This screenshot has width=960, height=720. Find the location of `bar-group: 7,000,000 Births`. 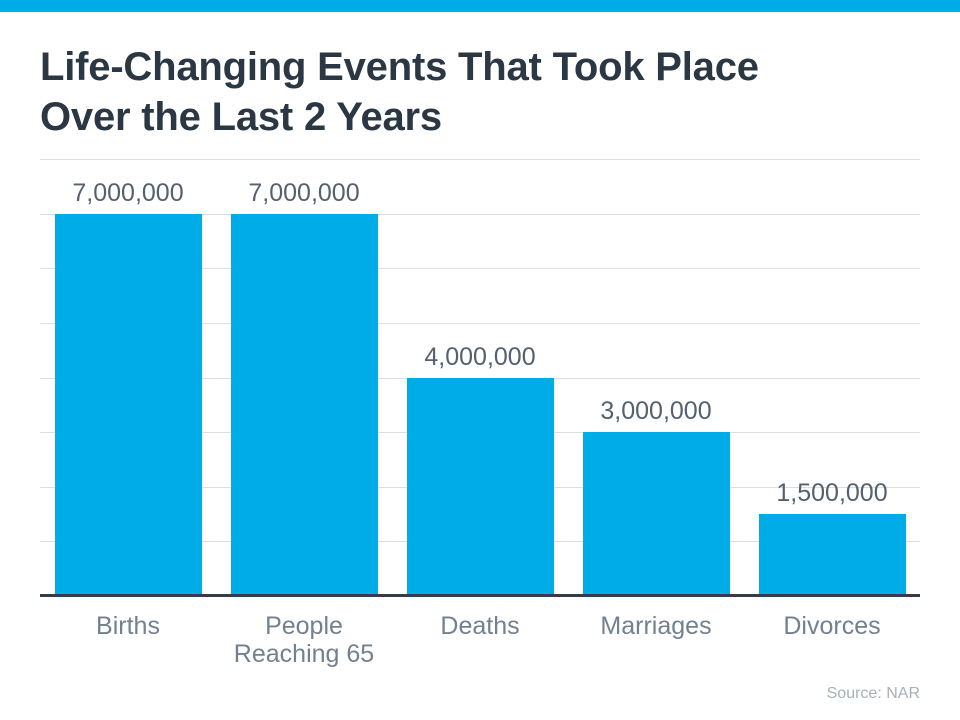

bar-group: 7,000,000 Births is located at coordinates (128, 399).